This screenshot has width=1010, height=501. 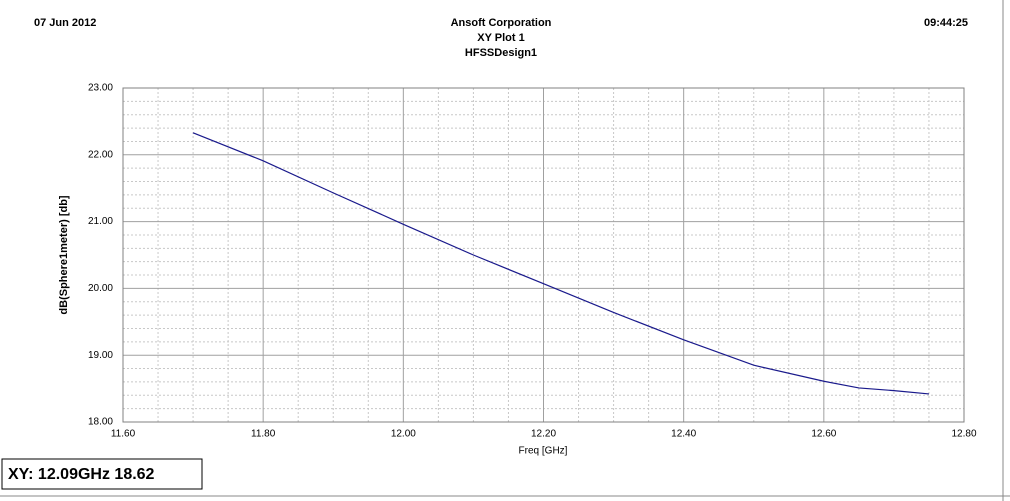 What do you see at coordinates (100, 422) in the screenshot?
I see `y-tick-label: 18.00` at bounding box center [100, 422].